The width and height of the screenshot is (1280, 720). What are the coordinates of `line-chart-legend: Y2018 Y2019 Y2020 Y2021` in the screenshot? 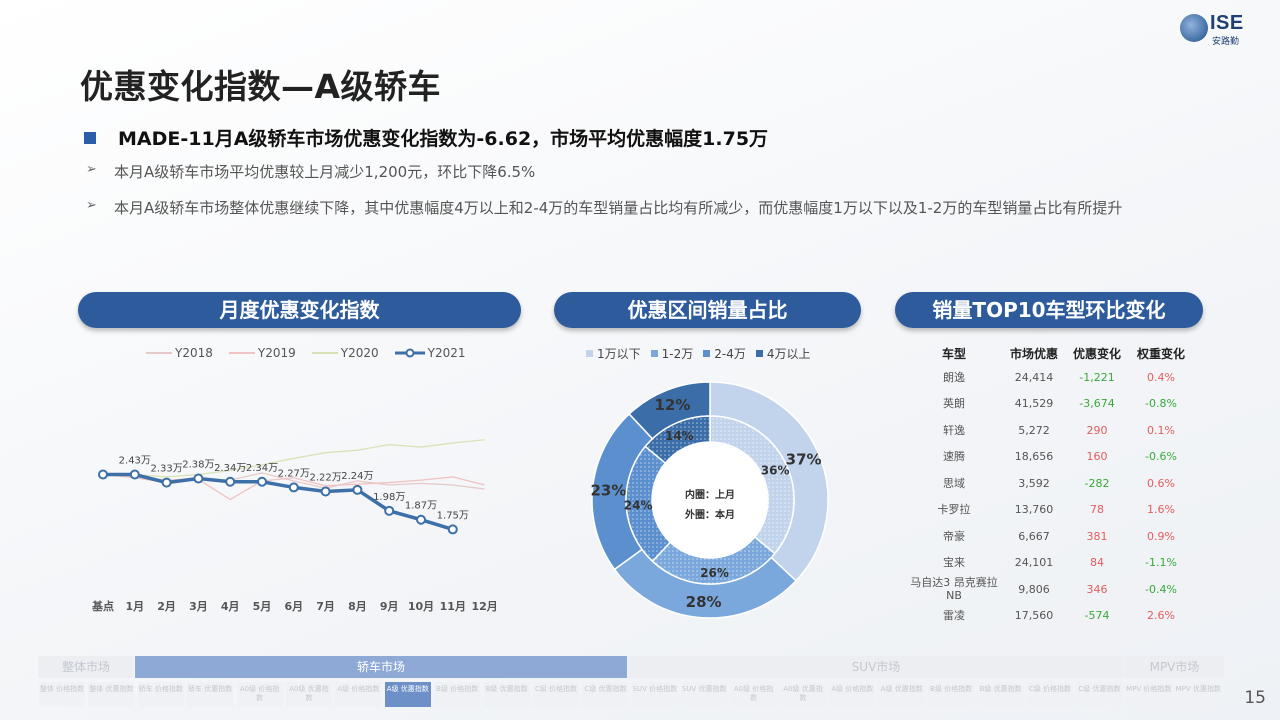 It's located at (314, 353).